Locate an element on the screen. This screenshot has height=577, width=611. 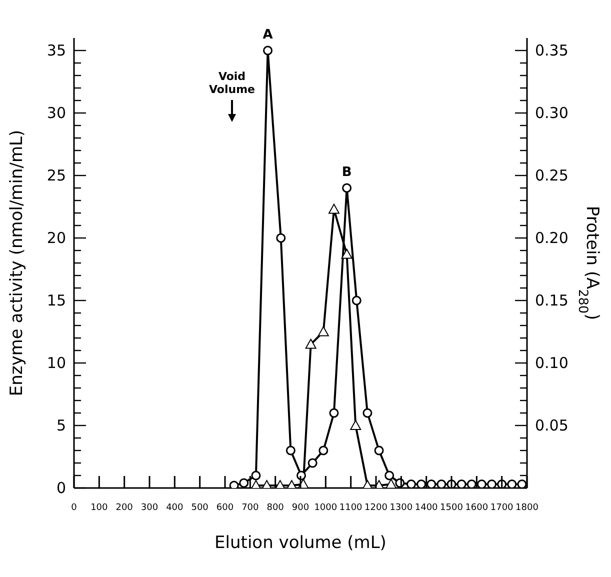
x-tick-label: 900 is located at coordinates (301, 508).